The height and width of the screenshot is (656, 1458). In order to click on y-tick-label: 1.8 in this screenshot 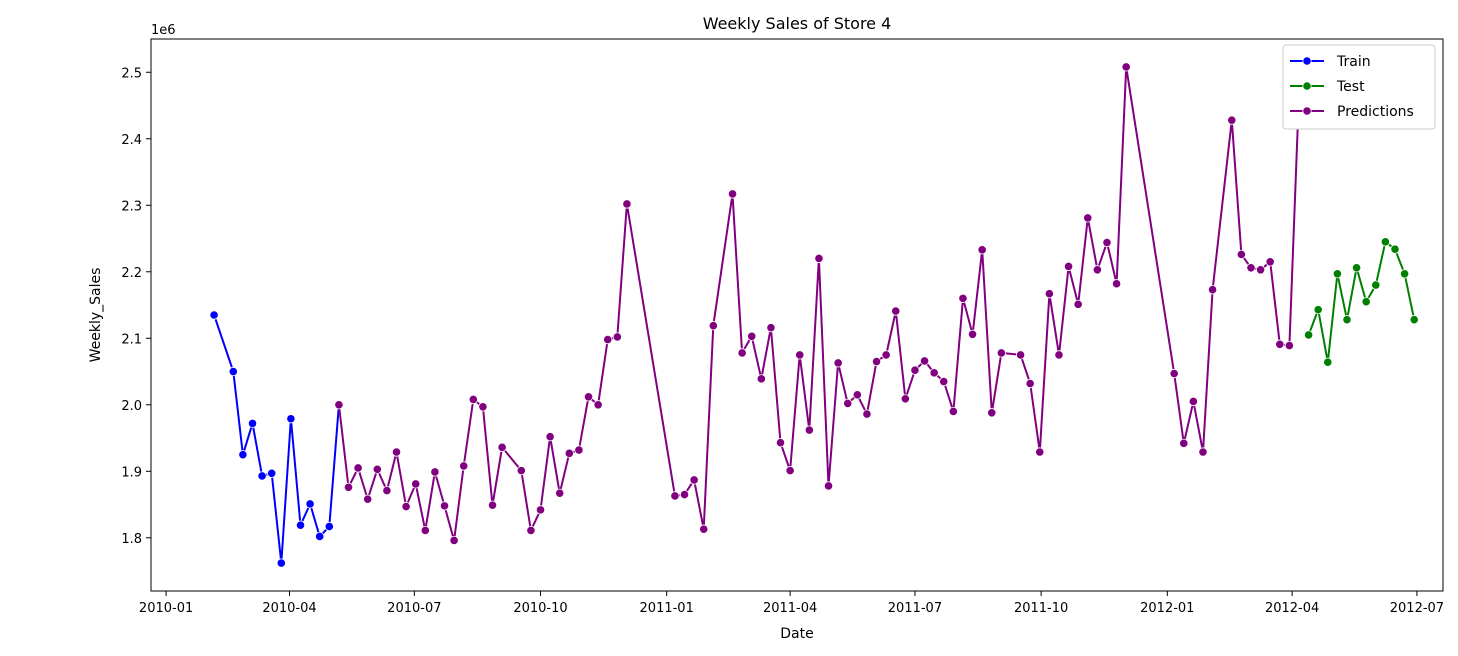, I will do `click(131, 539)`.